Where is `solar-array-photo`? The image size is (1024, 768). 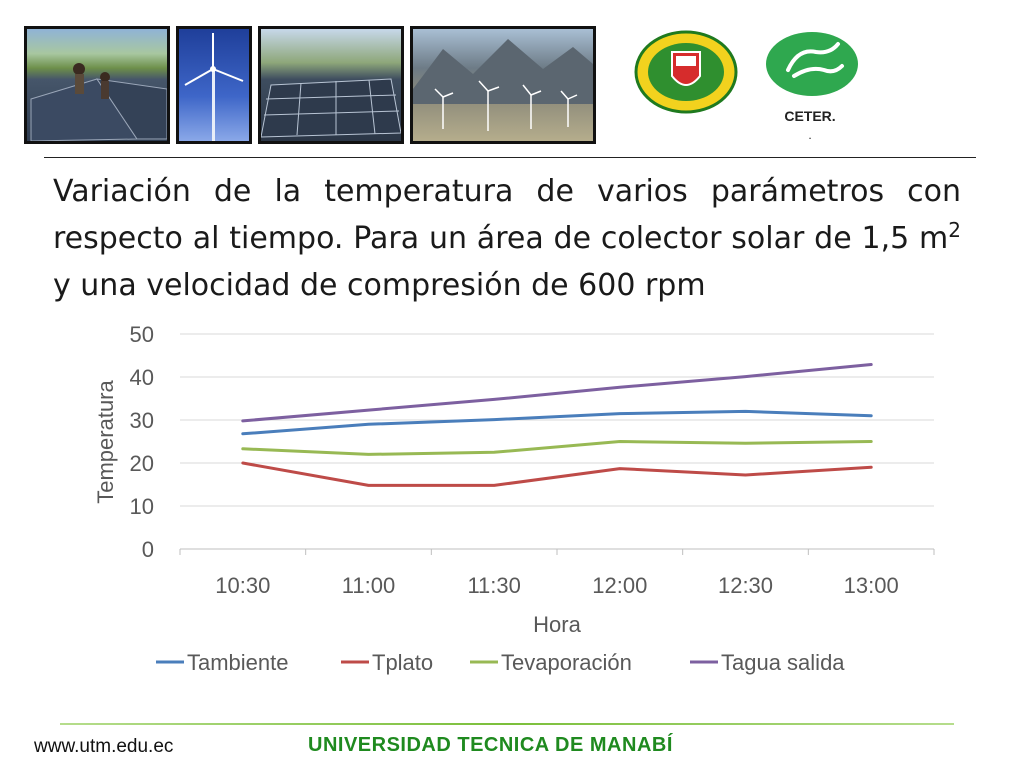 solar-array-photo is located at coordinates (331, 85).